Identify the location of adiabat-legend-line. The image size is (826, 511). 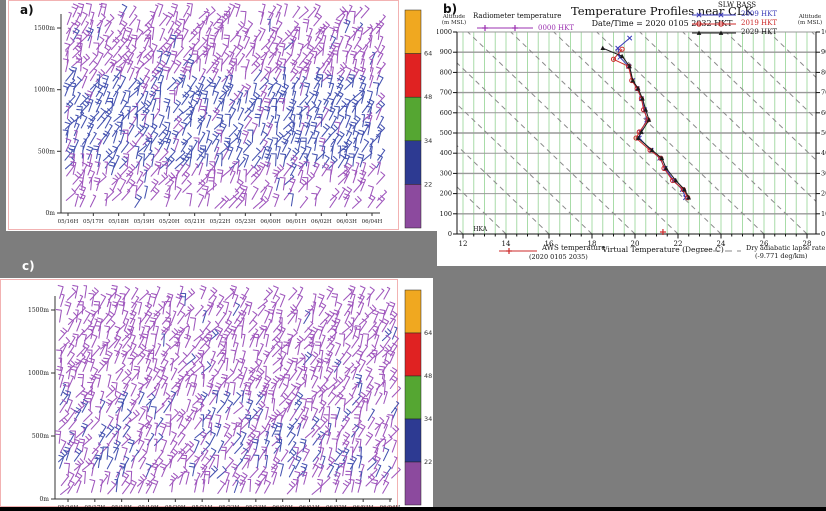
(721, 251).